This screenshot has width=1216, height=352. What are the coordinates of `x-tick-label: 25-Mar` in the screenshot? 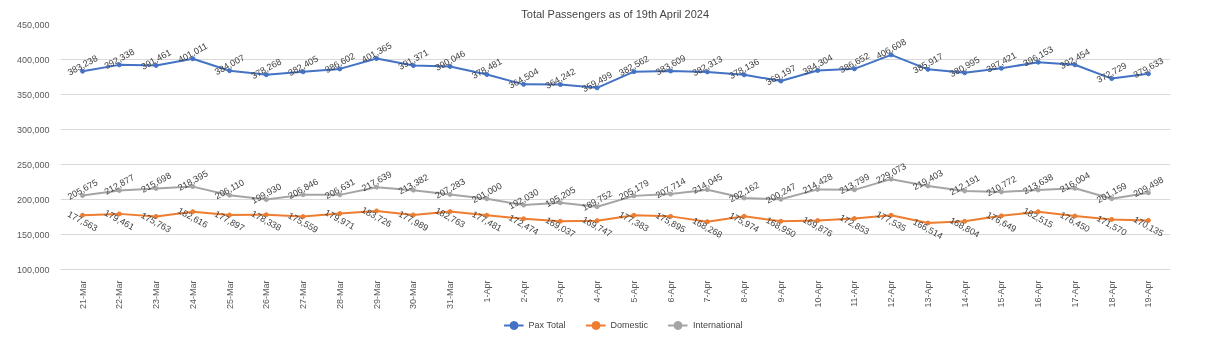 It's located at (229, 295).